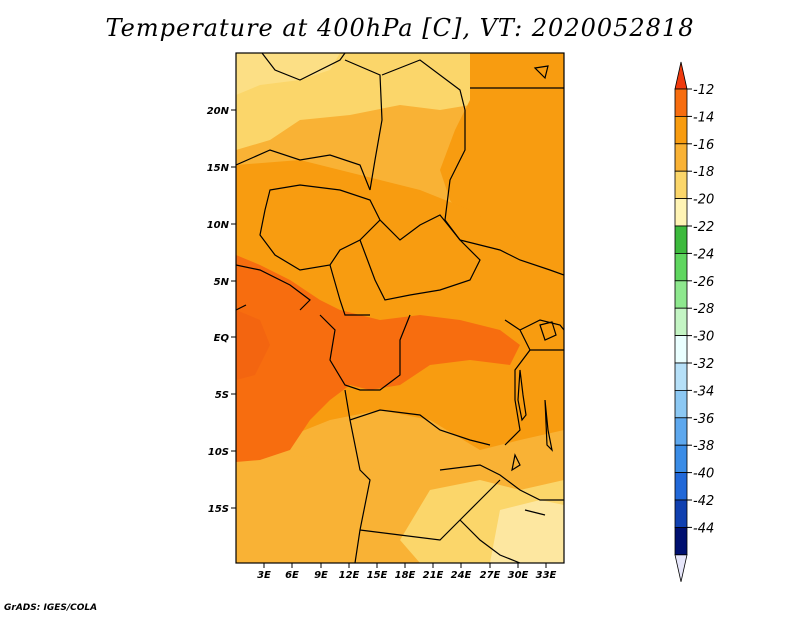 The width and height of the screenshot is (800, 618). Describe the element at coordinates (241, 307) in the screenshot. I see `coastline-west` at that location.